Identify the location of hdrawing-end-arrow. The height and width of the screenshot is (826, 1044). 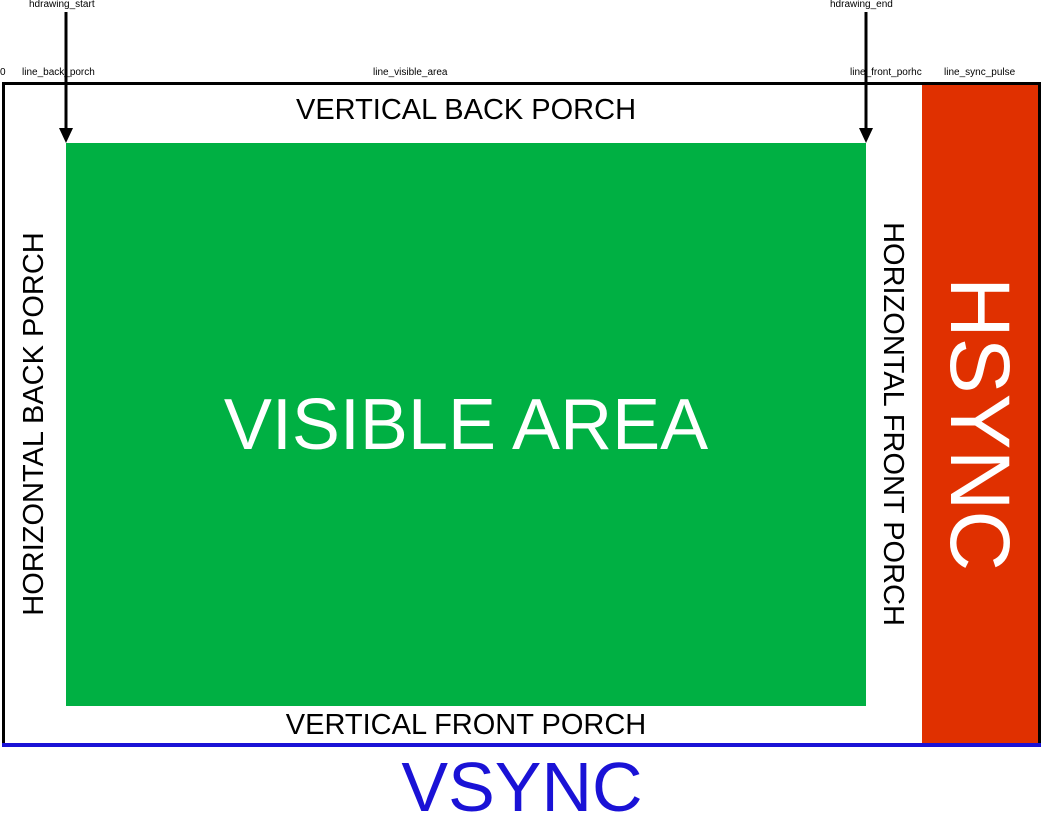
(866, 77).